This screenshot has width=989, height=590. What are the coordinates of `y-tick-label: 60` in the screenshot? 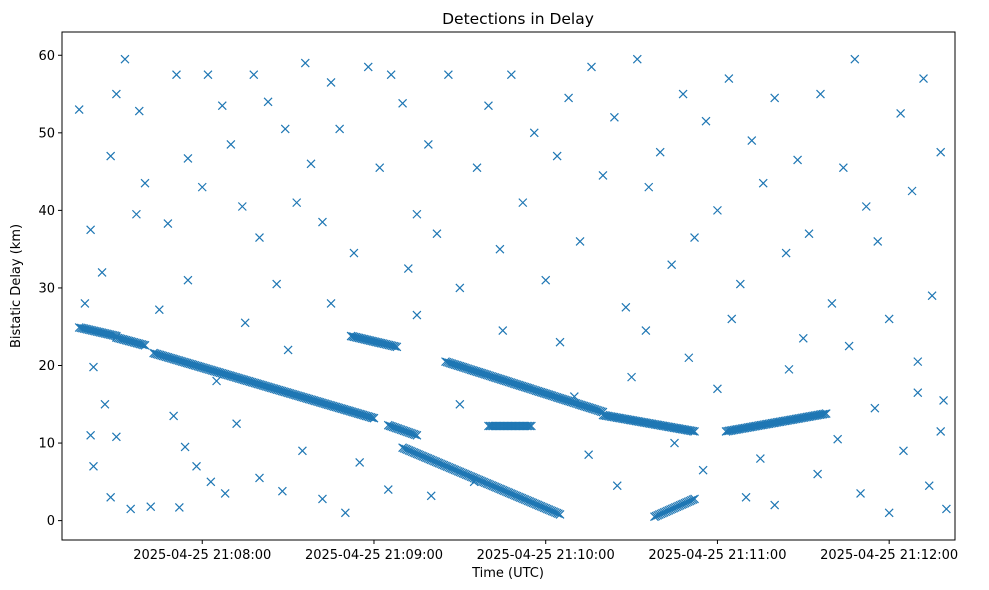 It's located at (46, 56).